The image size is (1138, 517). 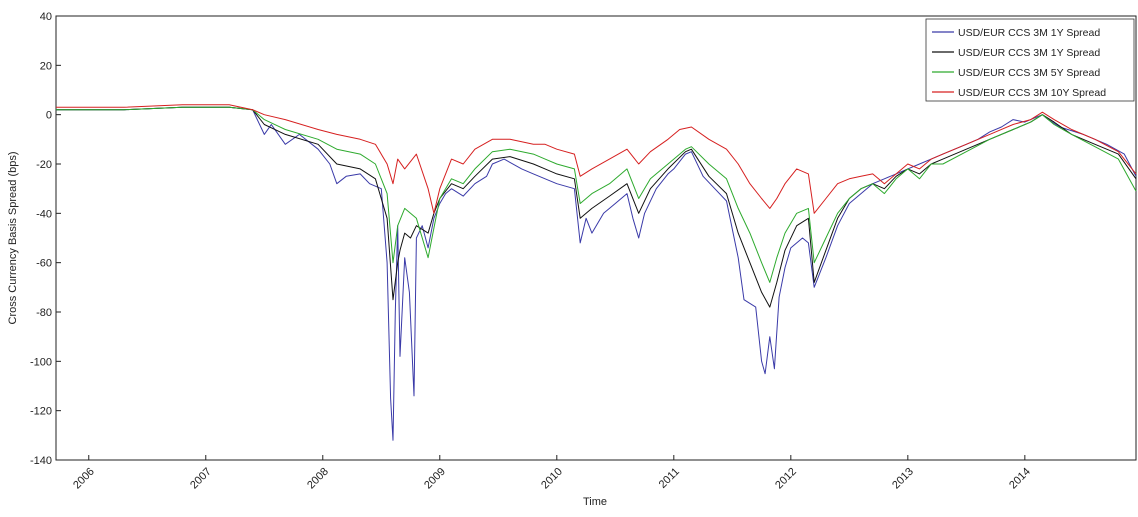 What do you see at coordinates (318, 479) in the screenshot?
I see `x-tick-label: 2008` at bounding box center [318, 479].